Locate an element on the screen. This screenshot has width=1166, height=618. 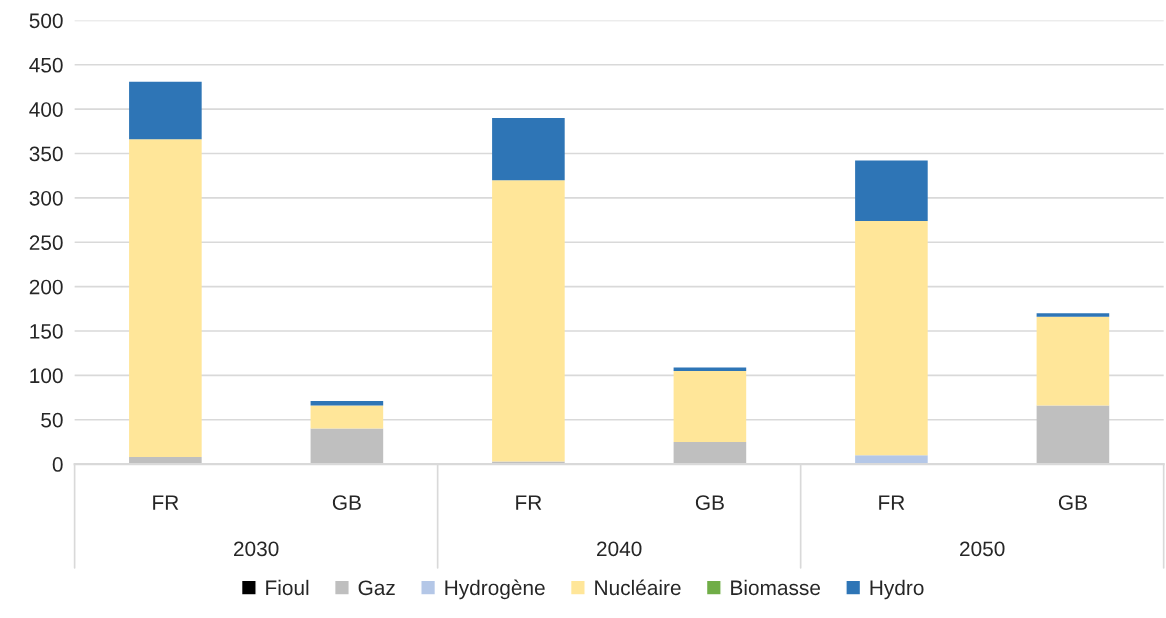
y-tick-label: 300 is located at coordinates (46, 198).